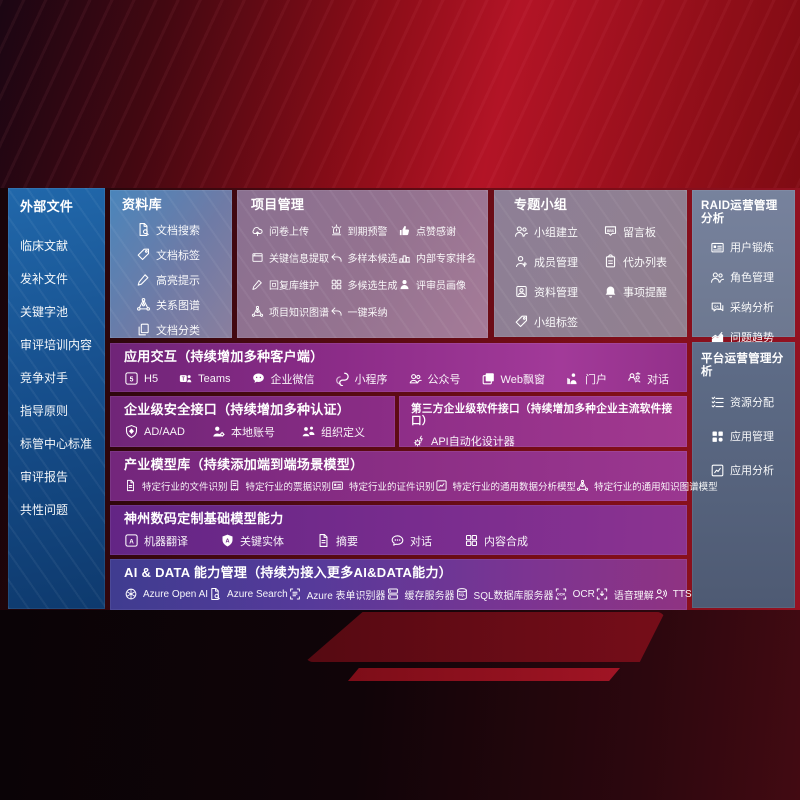  I want to click on item-label: 问卷上传, so click(289, 232).